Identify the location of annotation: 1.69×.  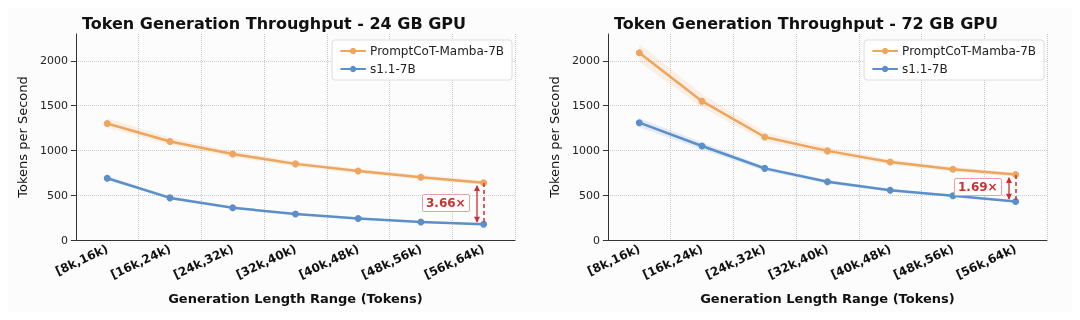
(977, 187).